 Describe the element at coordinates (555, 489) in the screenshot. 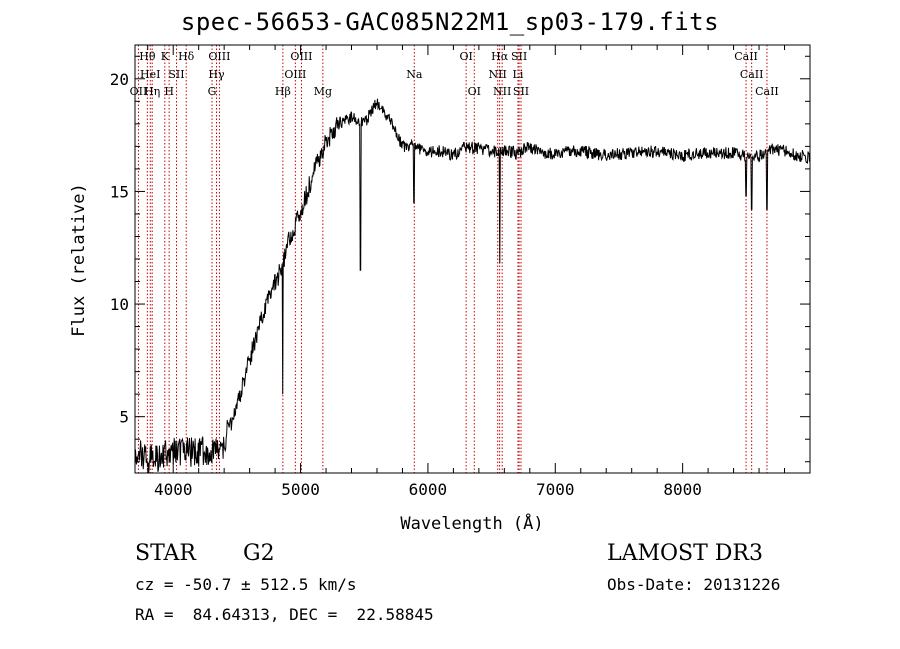

I see `x-tick-label: 7000` at that location.